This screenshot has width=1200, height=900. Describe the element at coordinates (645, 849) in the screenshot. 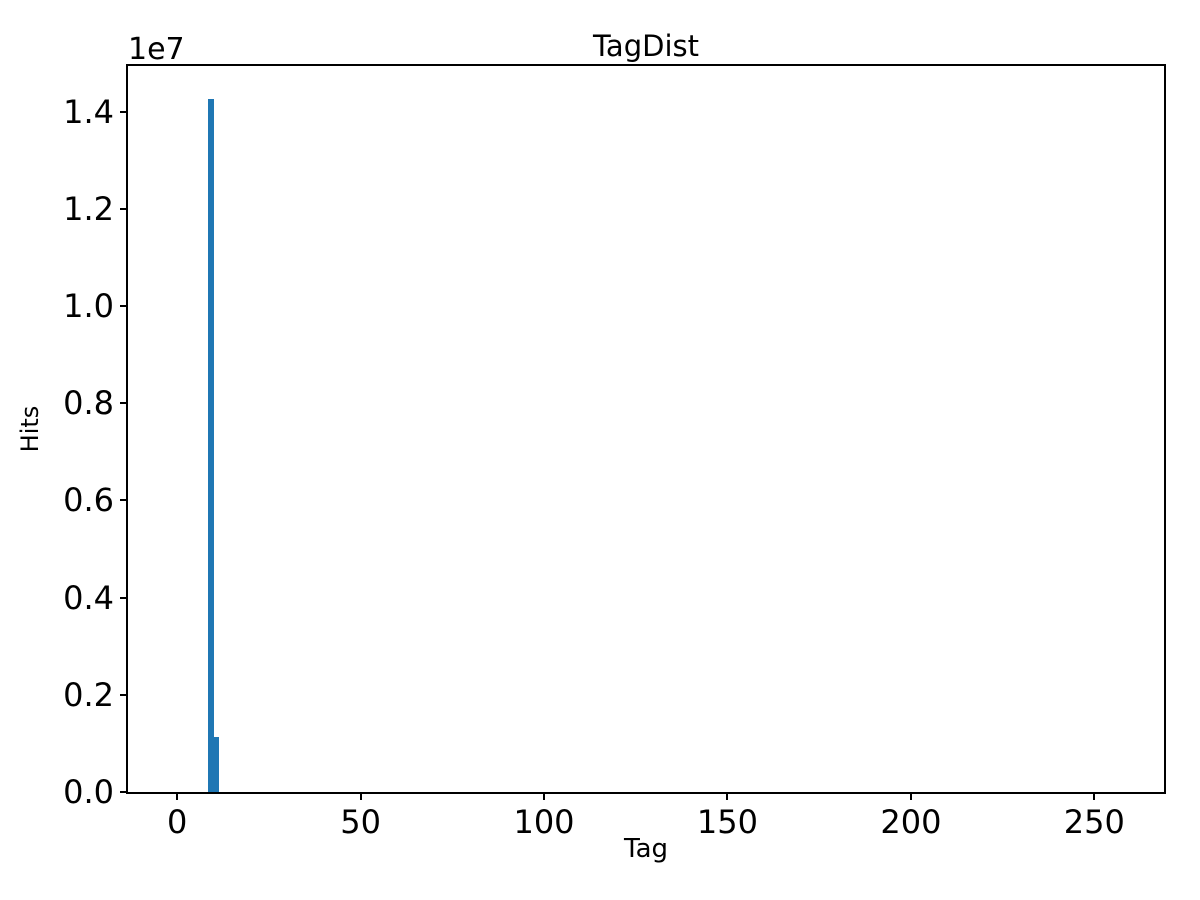

I see `x-axis-label: Tag` at that location.